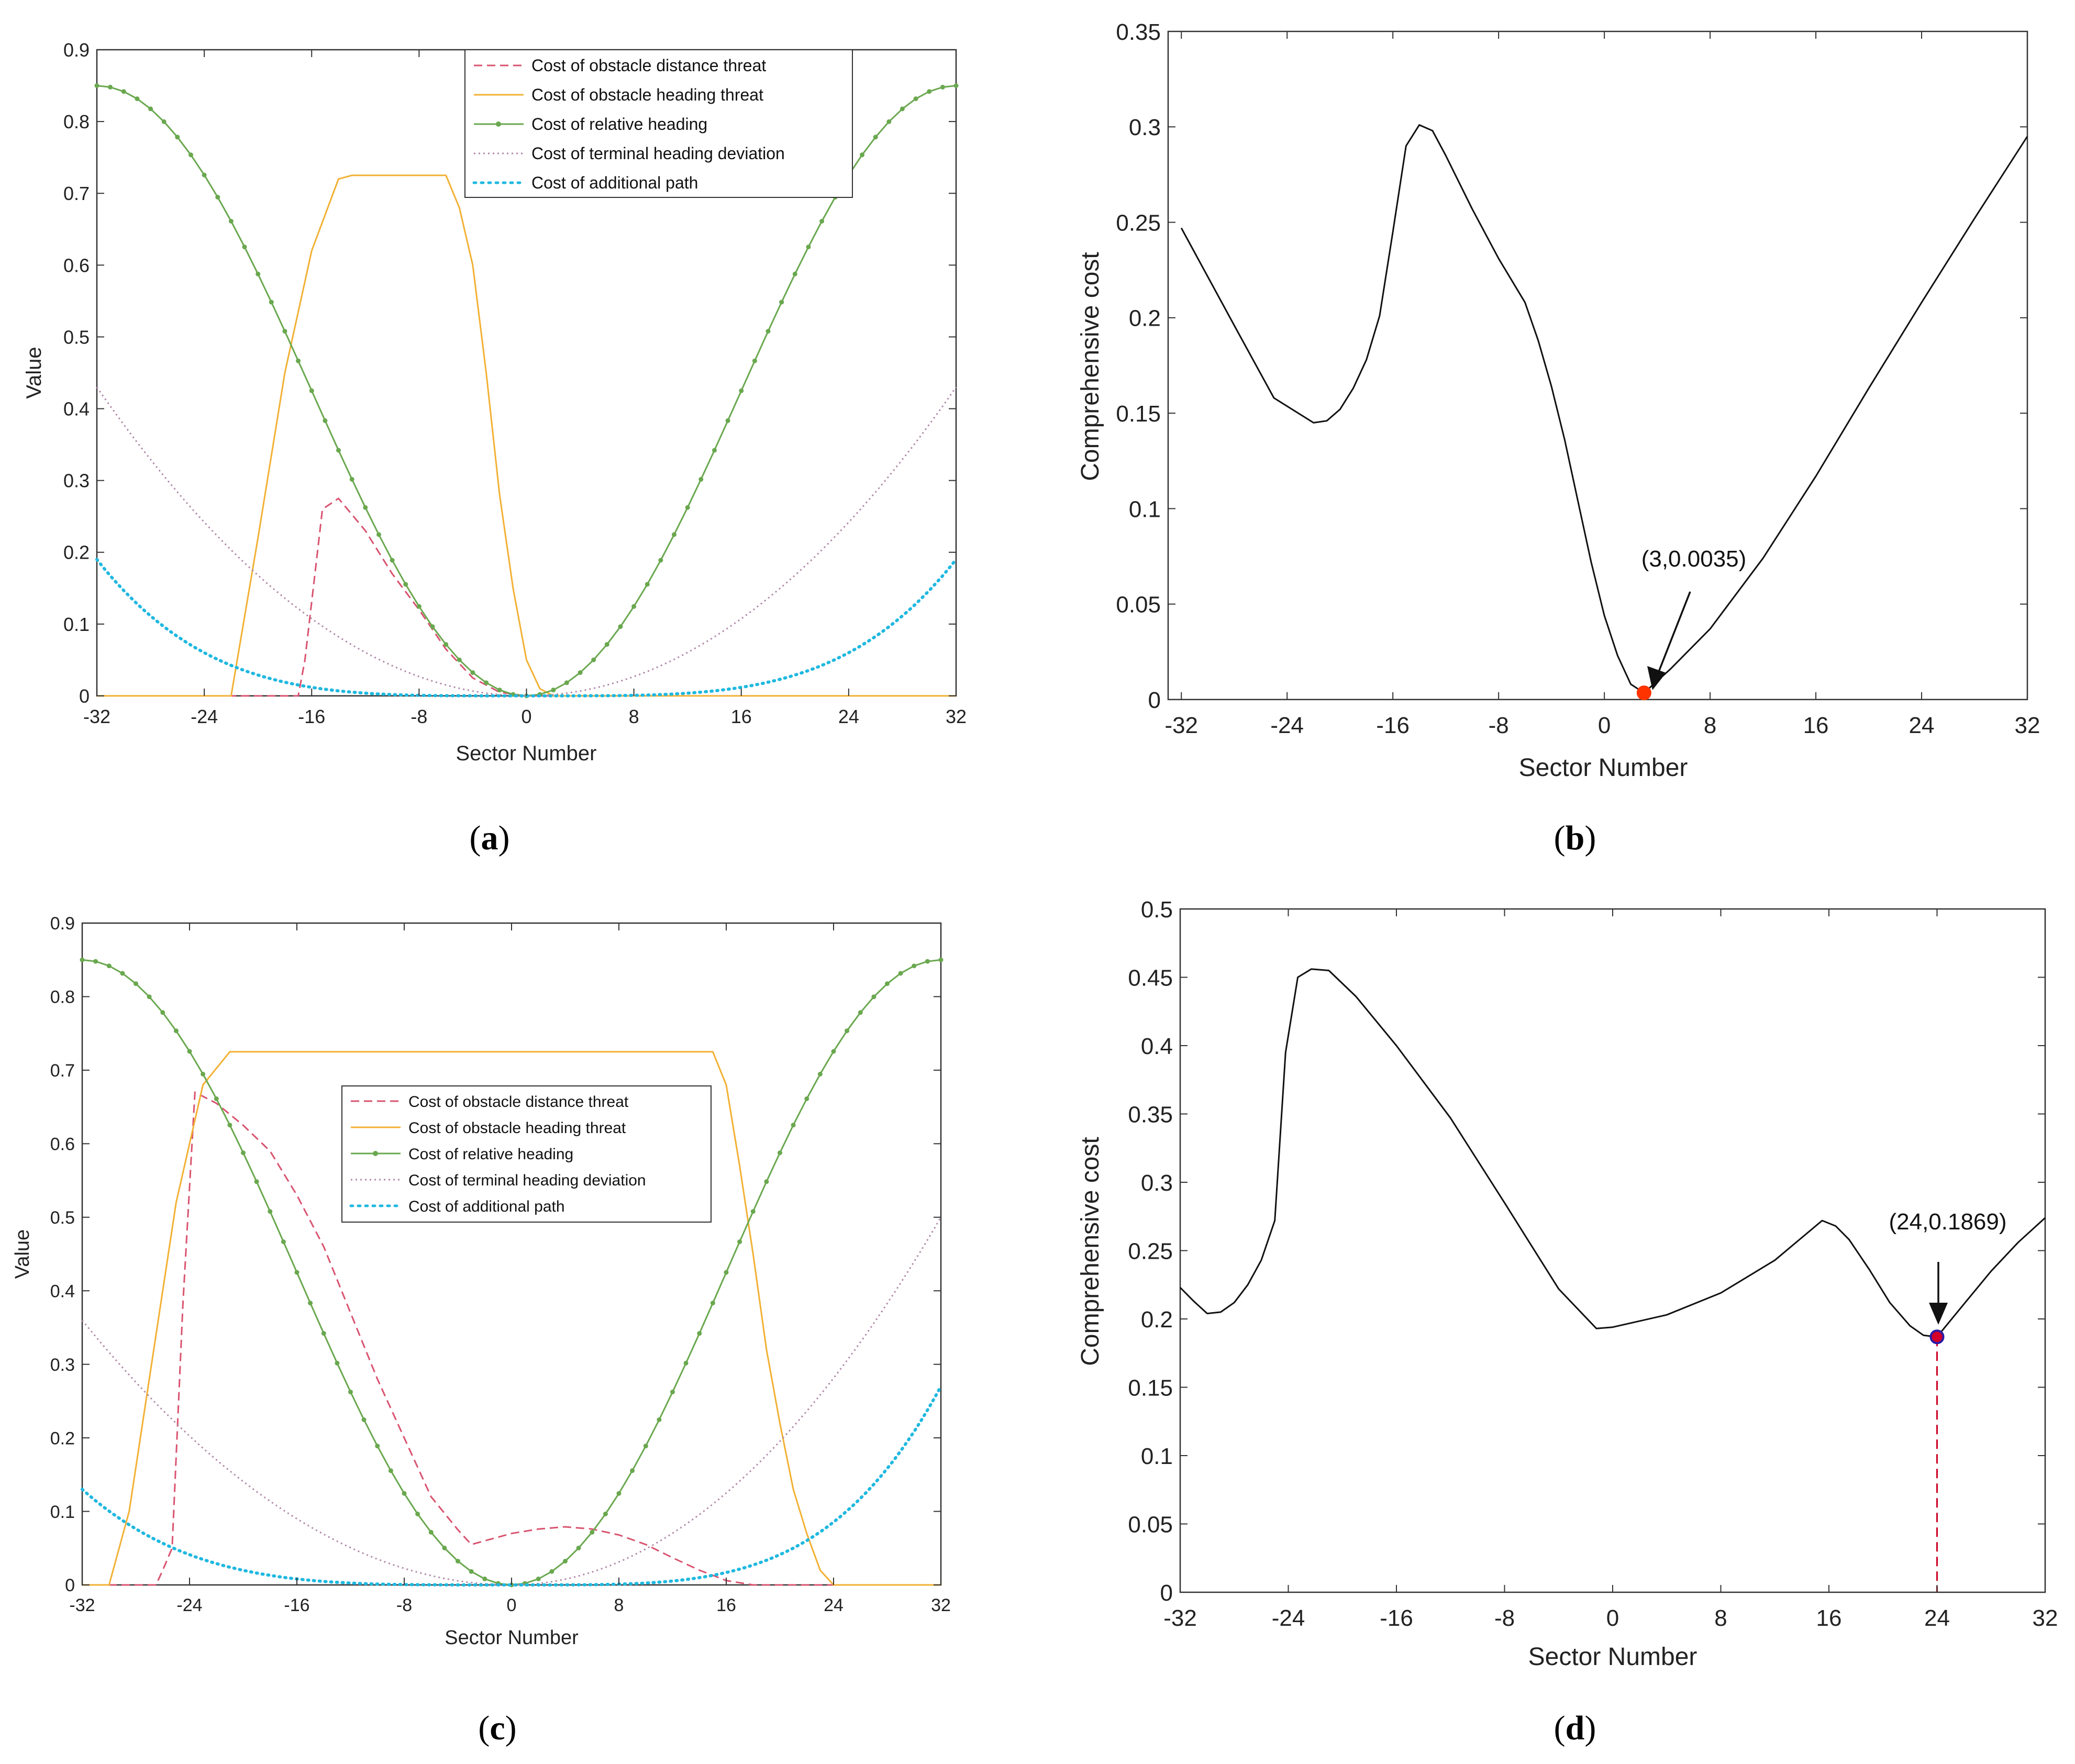 The image size is (2075, 1764). What do you see at coordinates (84, 696) in the screenshot?
I see `chart-a-ytick-label-0: 0` at bounding box center [84, 696].